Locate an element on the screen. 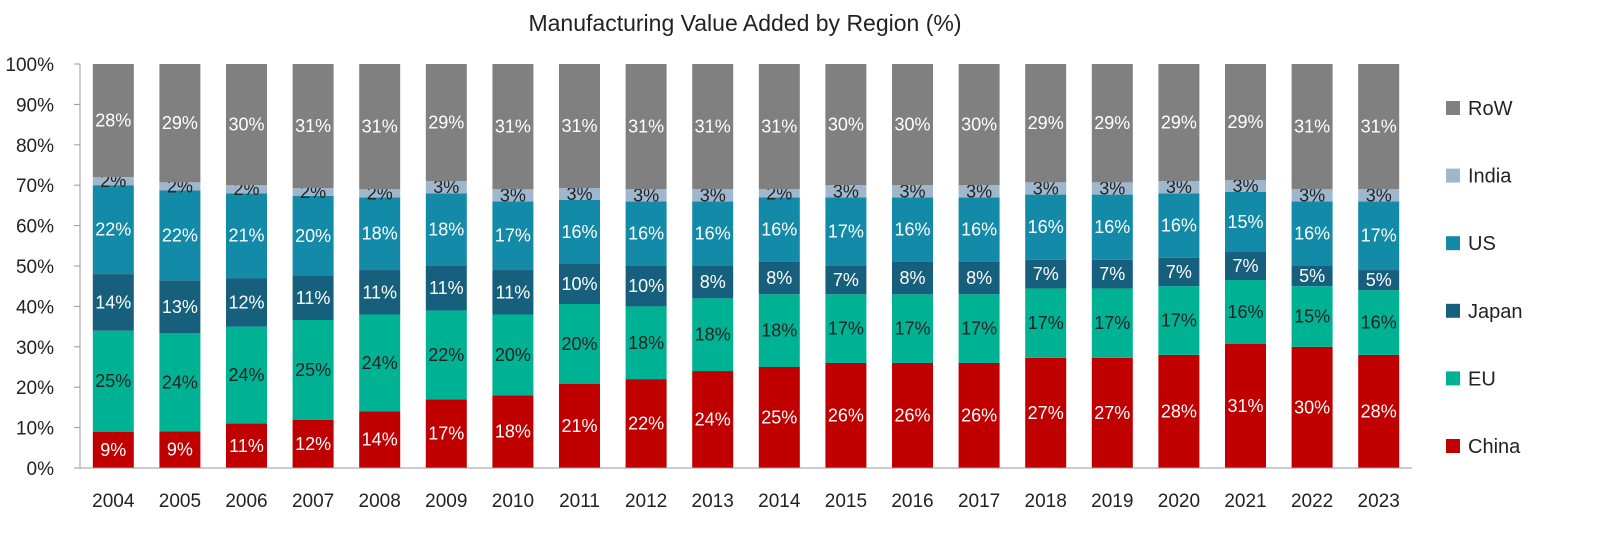 The width and height of the screenshot is (1600, 535). data-label-china: 26% is located at coordinates (846, 415).